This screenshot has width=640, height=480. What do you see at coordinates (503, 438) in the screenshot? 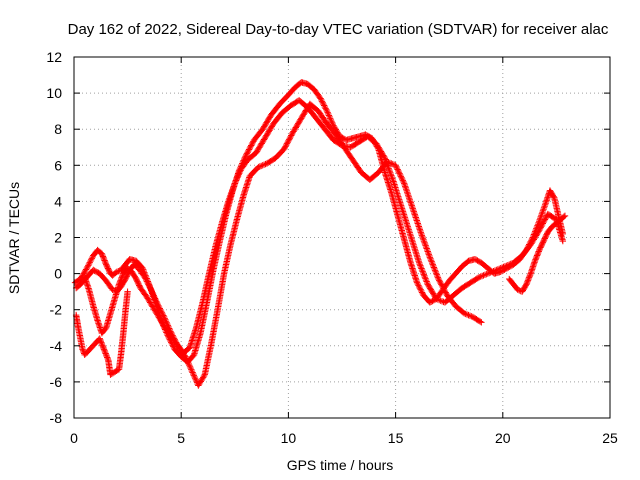
I see `x-tick-label: 20` at bounding box center [503, 438].